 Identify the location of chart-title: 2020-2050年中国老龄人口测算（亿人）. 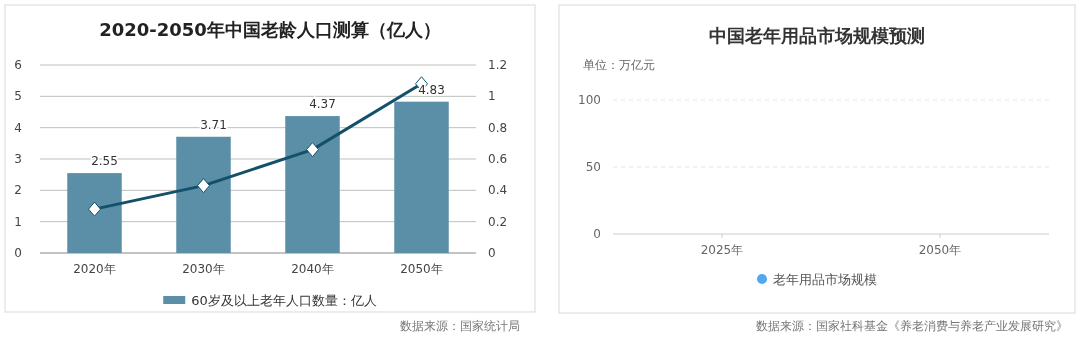
(270, 29).